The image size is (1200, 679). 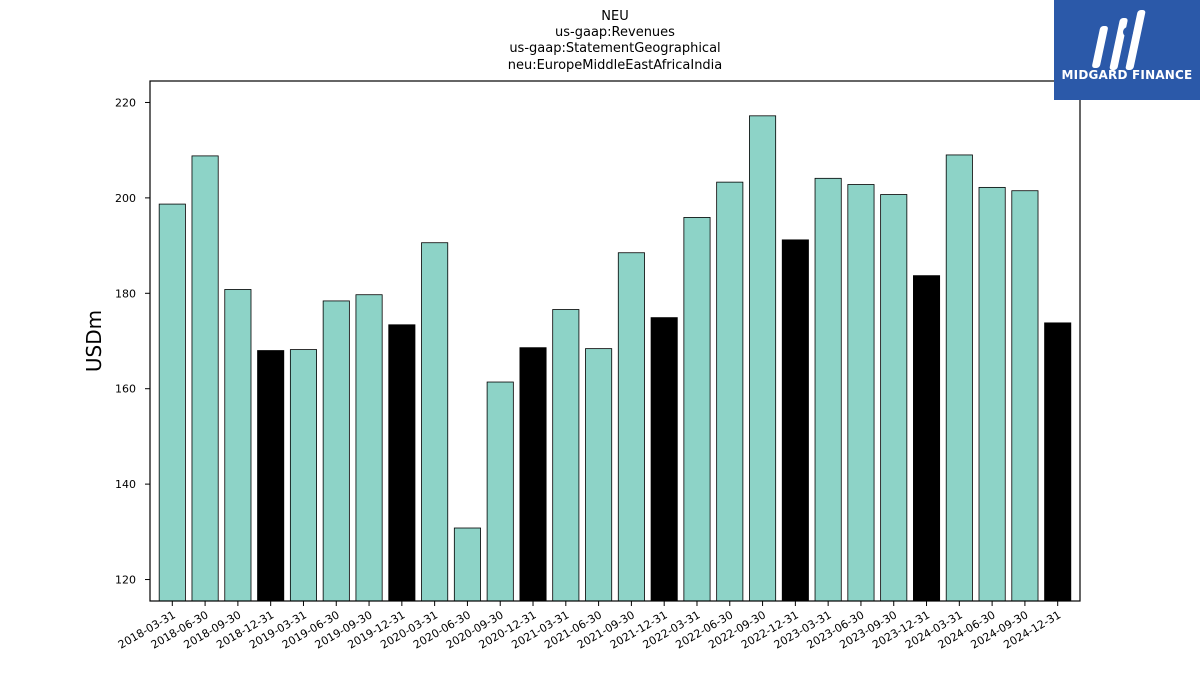 I want to click on title-line-1: NEU, so click(x=614, y=16).